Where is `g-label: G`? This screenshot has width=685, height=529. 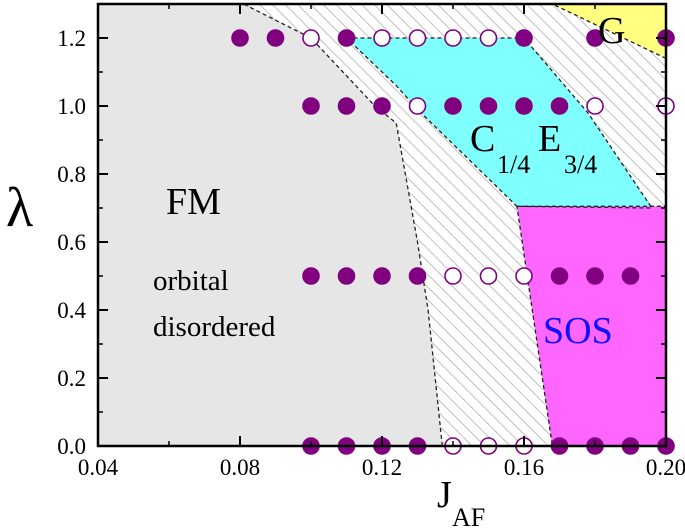 g-label: G is located at coordinates (611, 31).